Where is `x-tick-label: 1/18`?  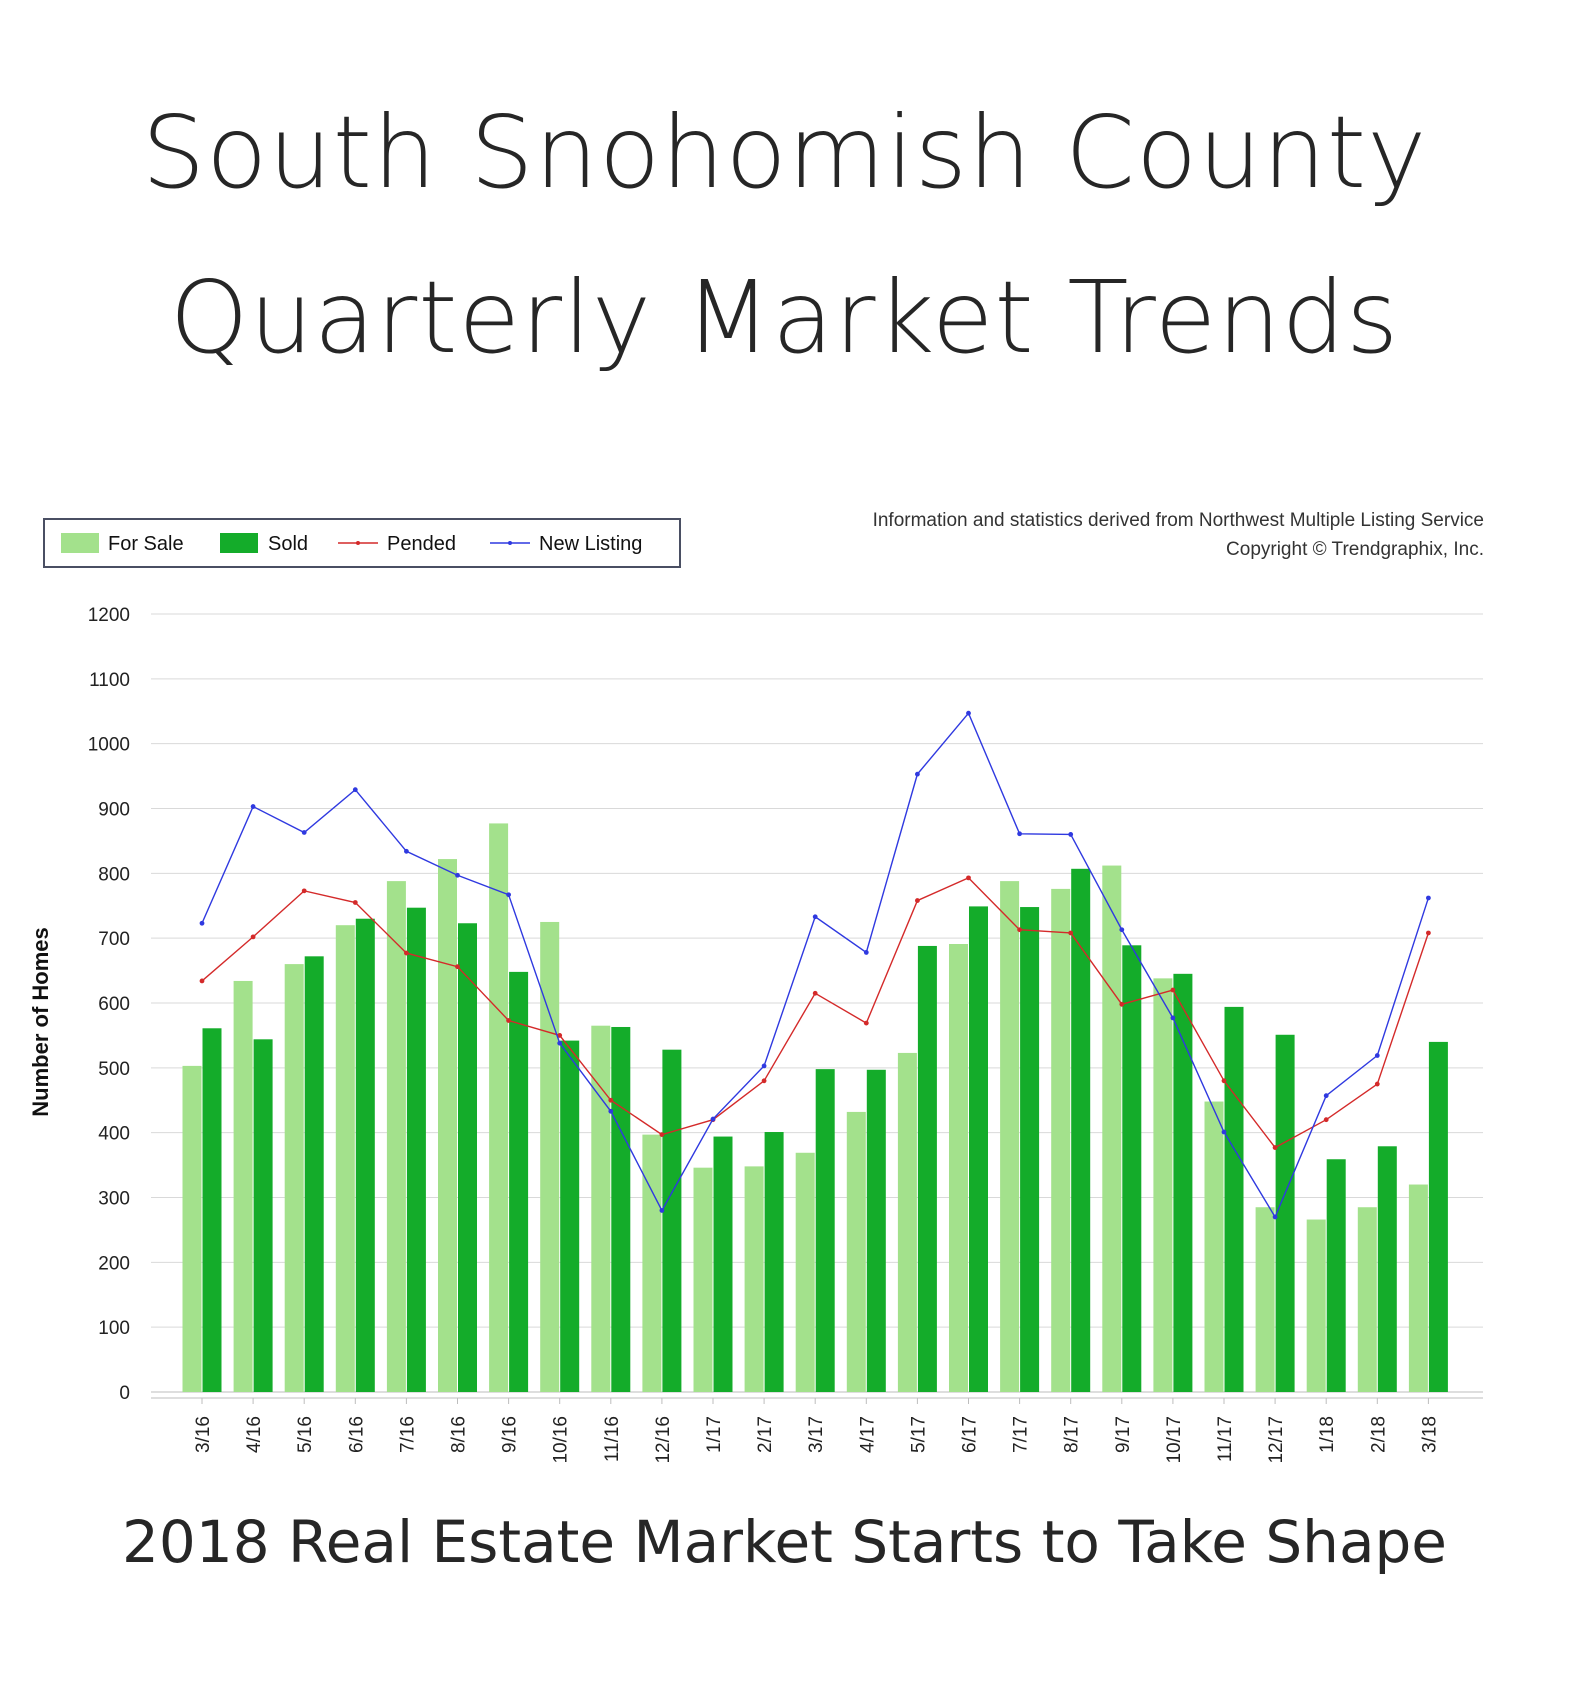
x-tick-label: 1/18 is located at coordinates (1327, 1434).